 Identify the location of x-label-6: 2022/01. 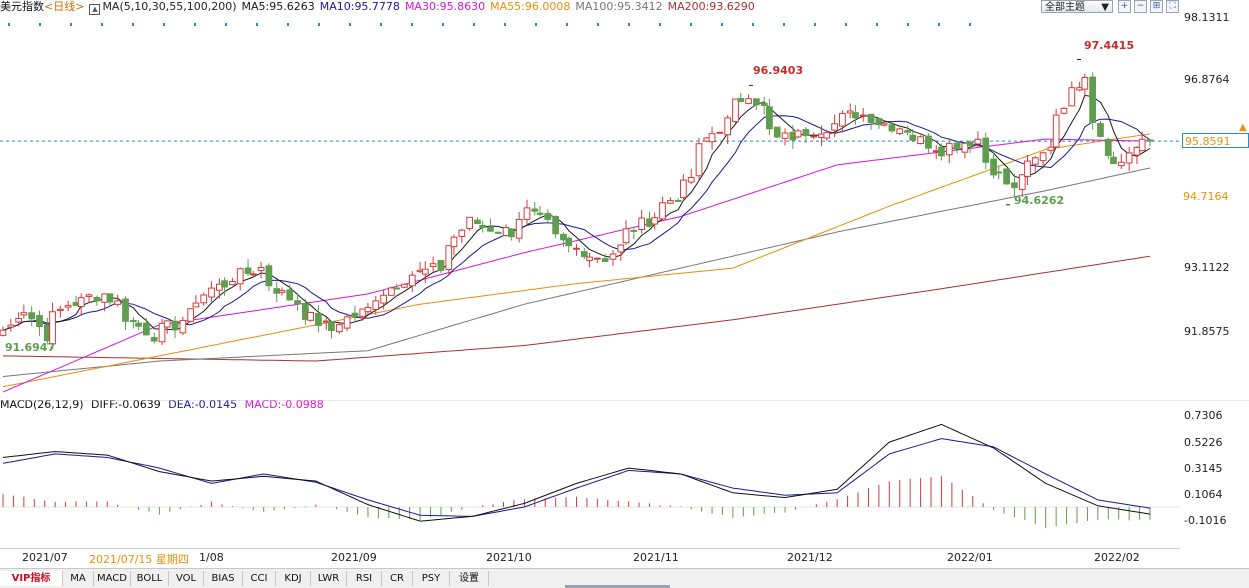
(970, 557).